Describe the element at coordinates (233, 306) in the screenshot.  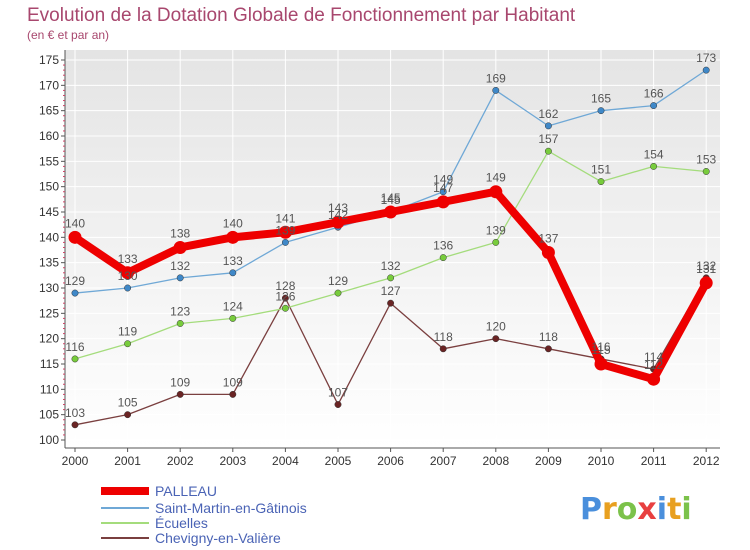
I see `data-label: 124` at that location.